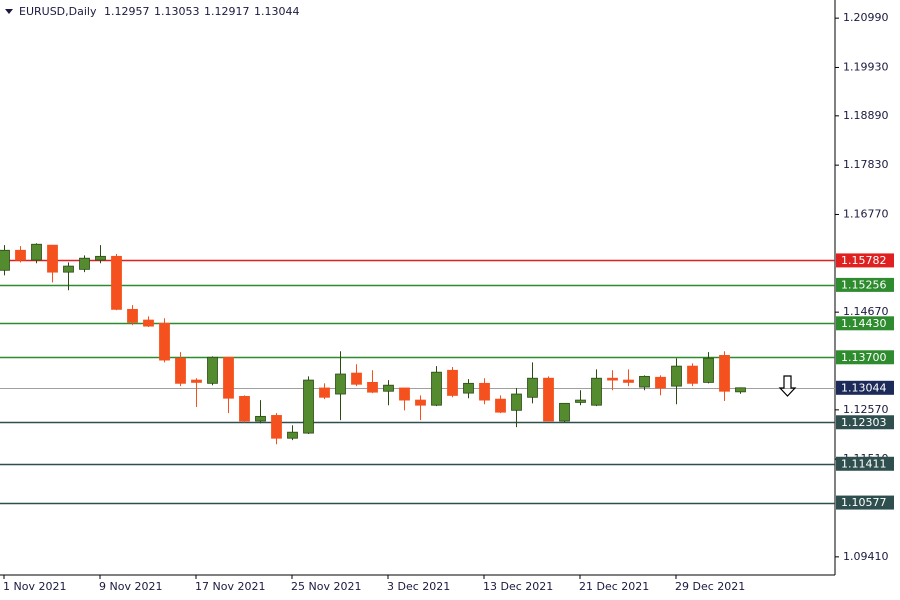 The height and width of the screenshot is (600, 900). I want to click on level-label: 1.10577, so click(864, 502).